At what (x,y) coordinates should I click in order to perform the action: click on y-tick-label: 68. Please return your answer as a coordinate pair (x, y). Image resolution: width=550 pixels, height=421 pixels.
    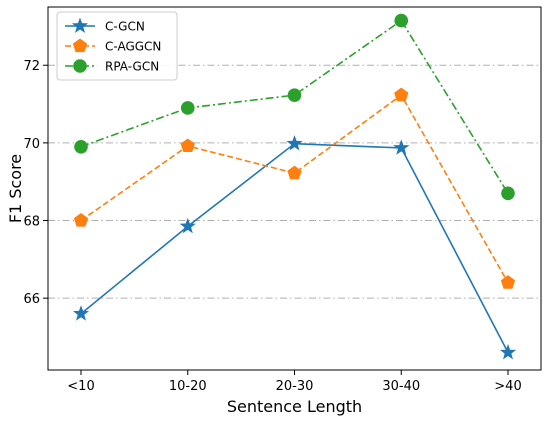
    Looking at the image, I should click on (31, 222).